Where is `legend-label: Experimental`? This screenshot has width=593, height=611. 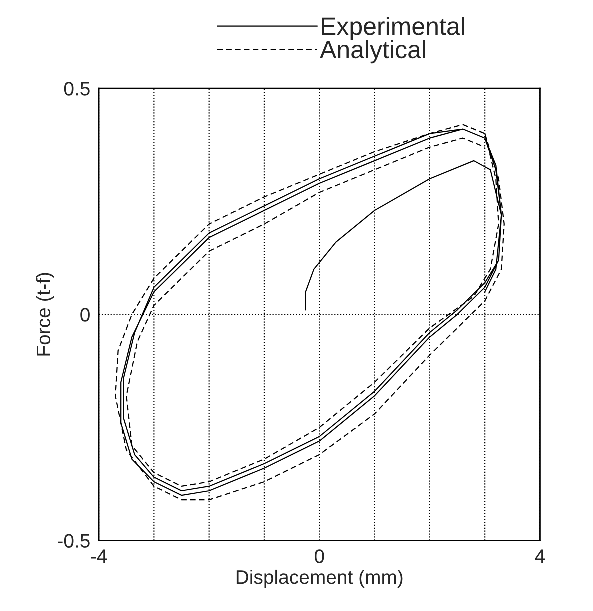
legend-label: Experimental is located at coordinates (393, 28).